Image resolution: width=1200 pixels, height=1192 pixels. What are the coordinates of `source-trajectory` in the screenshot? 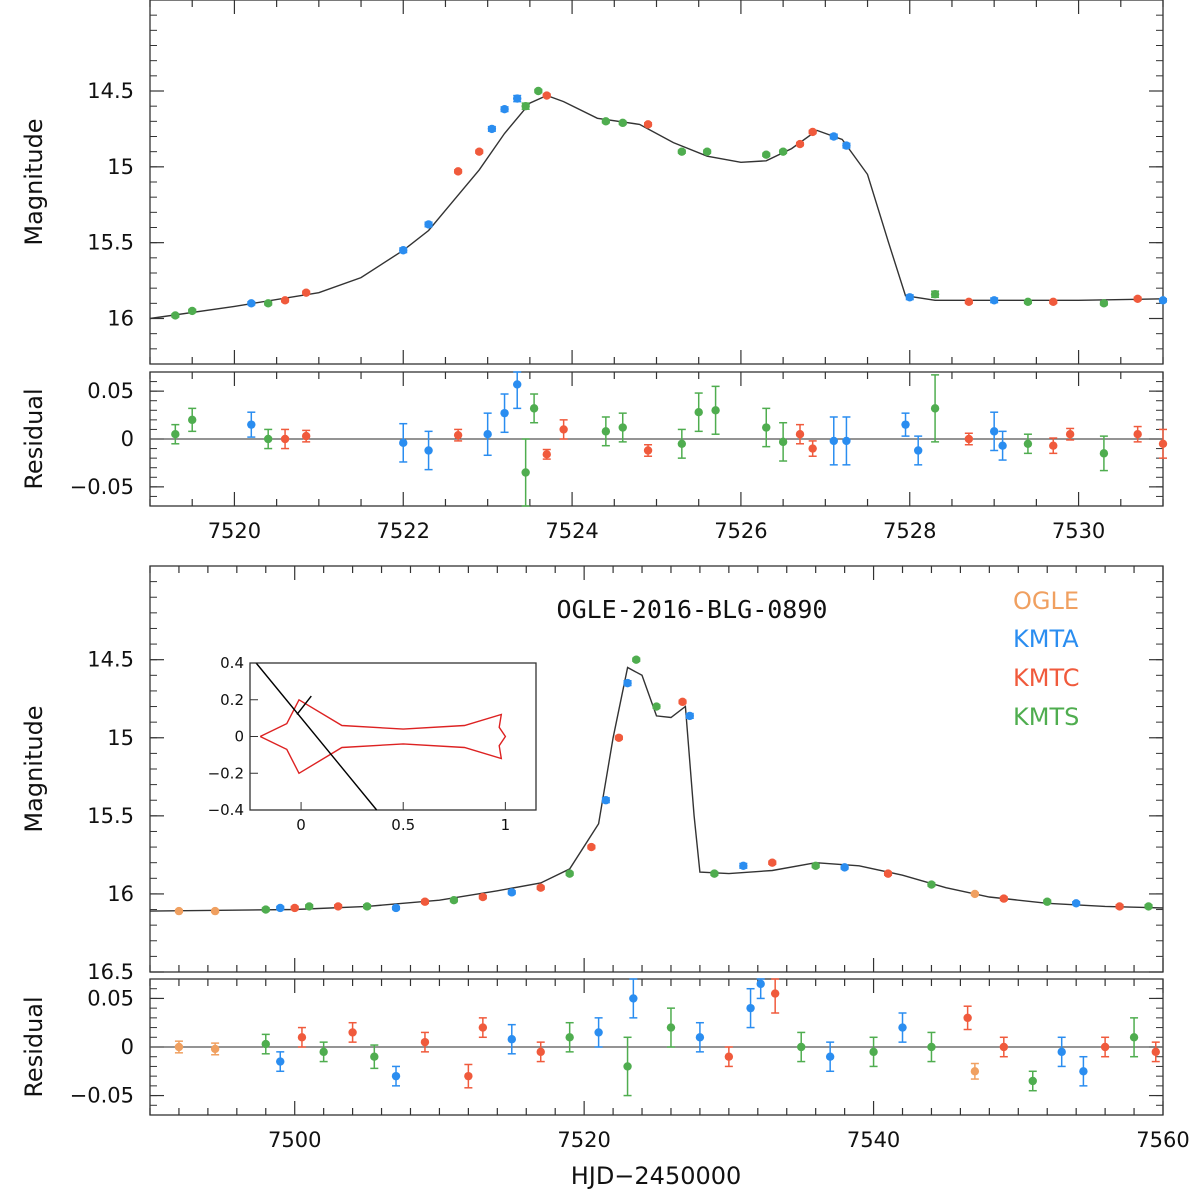 It's located at (316, 736).